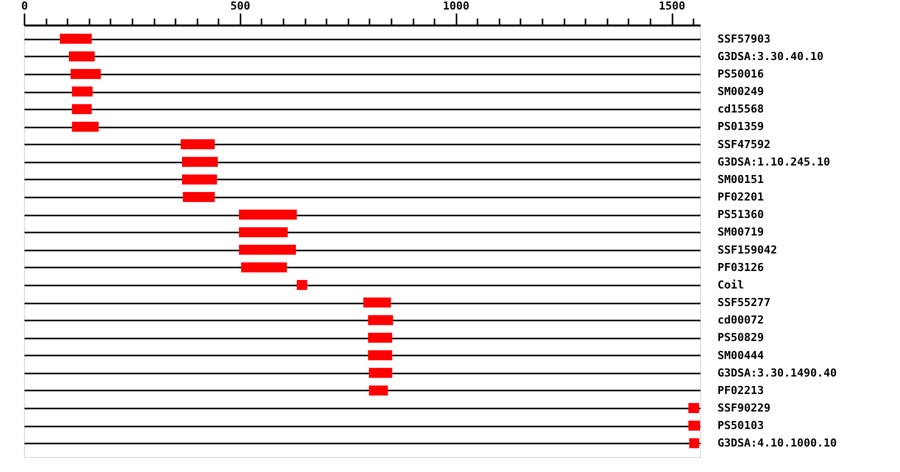  What do you see at coordinates (741, 109) in the screenshot?
I see `y-tick-label: cd15568` at bounding box center [741, 109].